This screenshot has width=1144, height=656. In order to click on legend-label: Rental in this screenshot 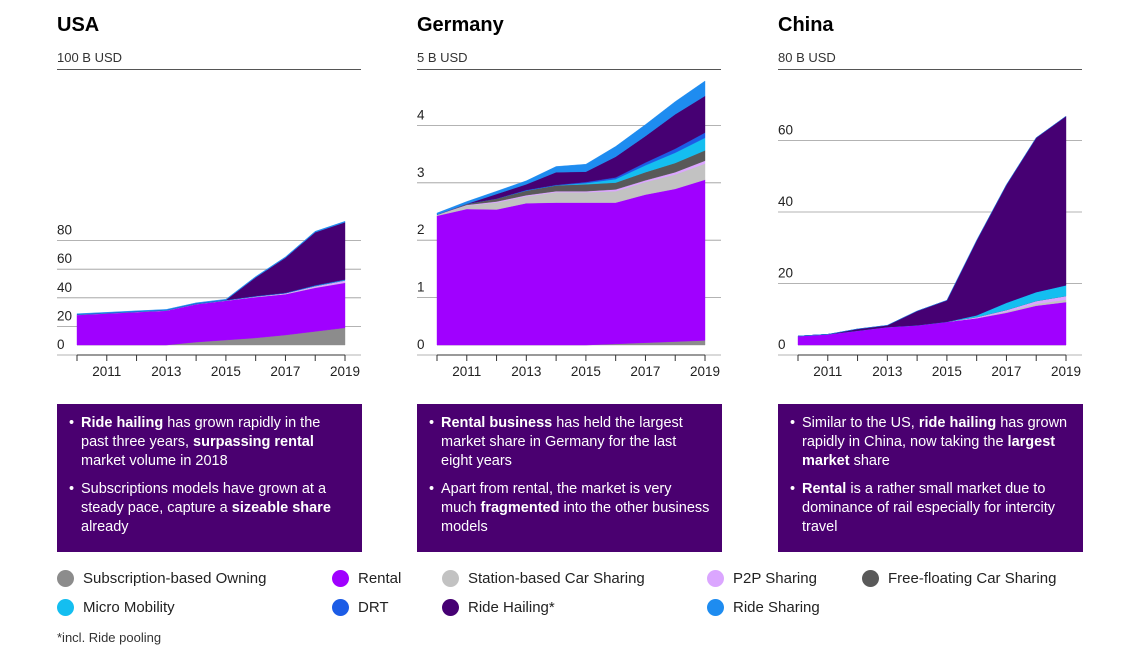, I will do `click(380, 578)`.